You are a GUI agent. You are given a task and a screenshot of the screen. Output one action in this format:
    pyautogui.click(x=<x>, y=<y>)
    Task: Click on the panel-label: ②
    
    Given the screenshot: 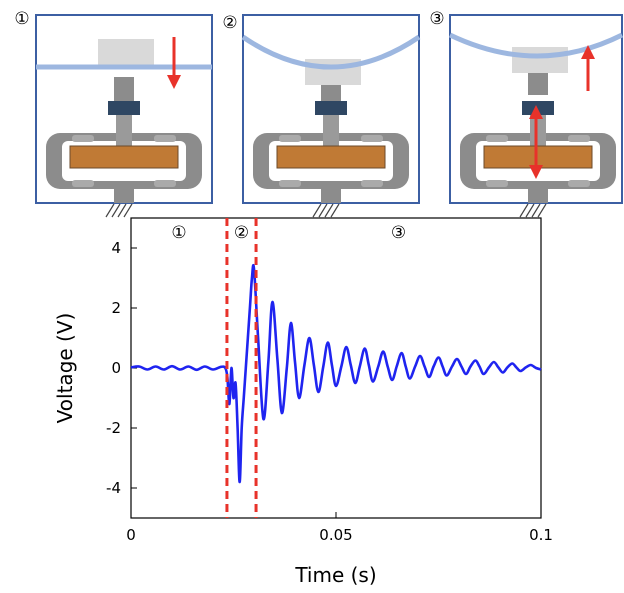 What is the action you would take?
    pyautogui.click(x=229, y=23)
    